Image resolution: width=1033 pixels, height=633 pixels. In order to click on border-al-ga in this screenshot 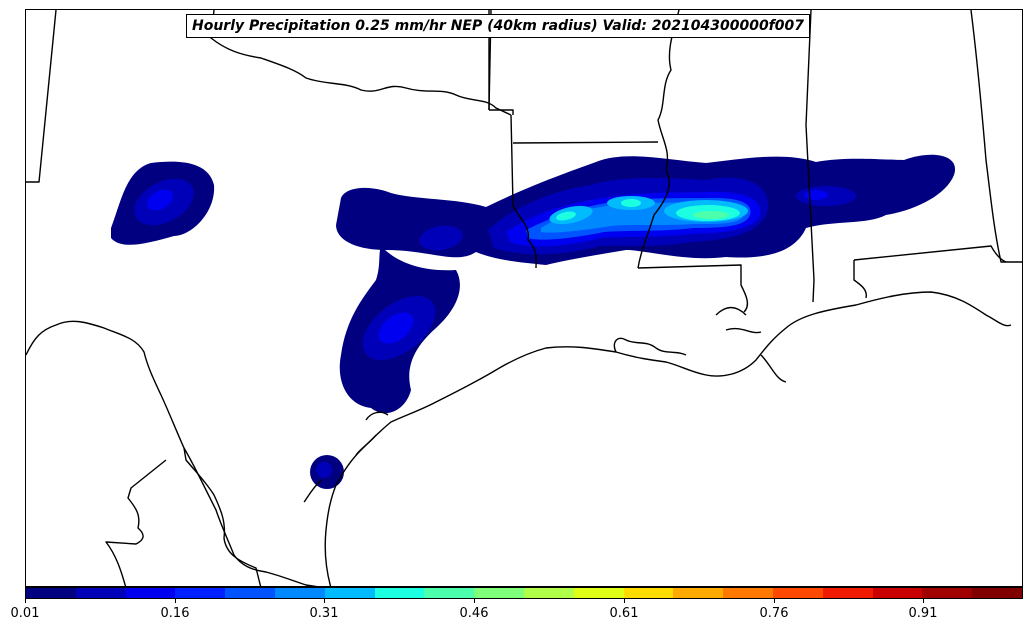, I will do `click(996, 136)`.